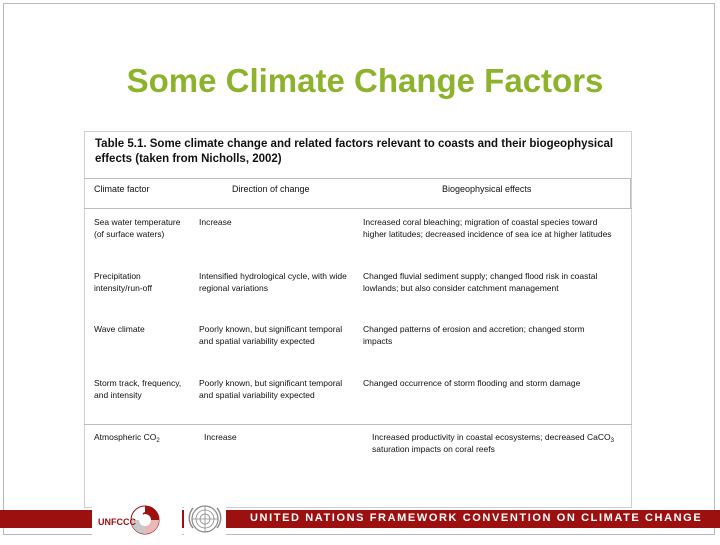 This screenshot has width=720, height=545. What do you see at coordinates (138, 389) in the screenshot?
I see `climate-factor-cell: Storm track, frequency, and intensity` at bounding box center [138, 389].